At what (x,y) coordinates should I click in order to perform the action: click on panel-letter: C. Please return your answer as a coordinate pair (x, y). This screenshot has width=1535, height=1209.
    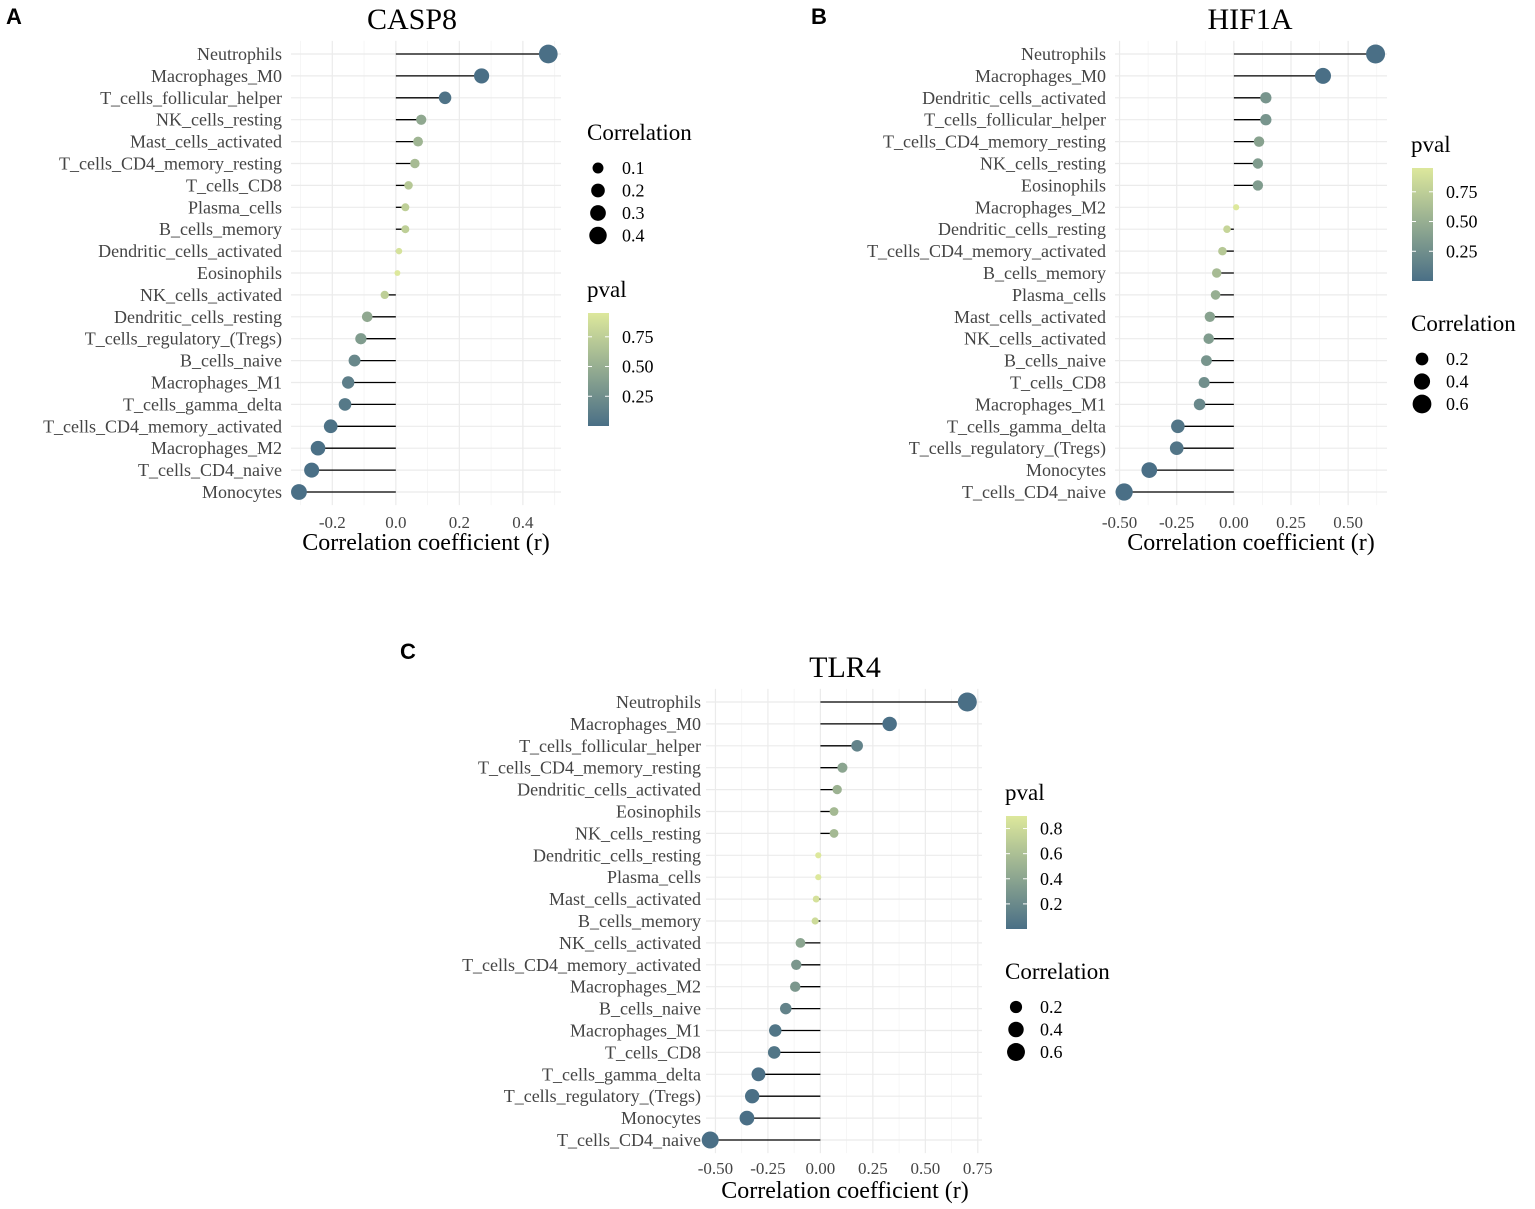
    Looking at the image, I should click on (408, 651).